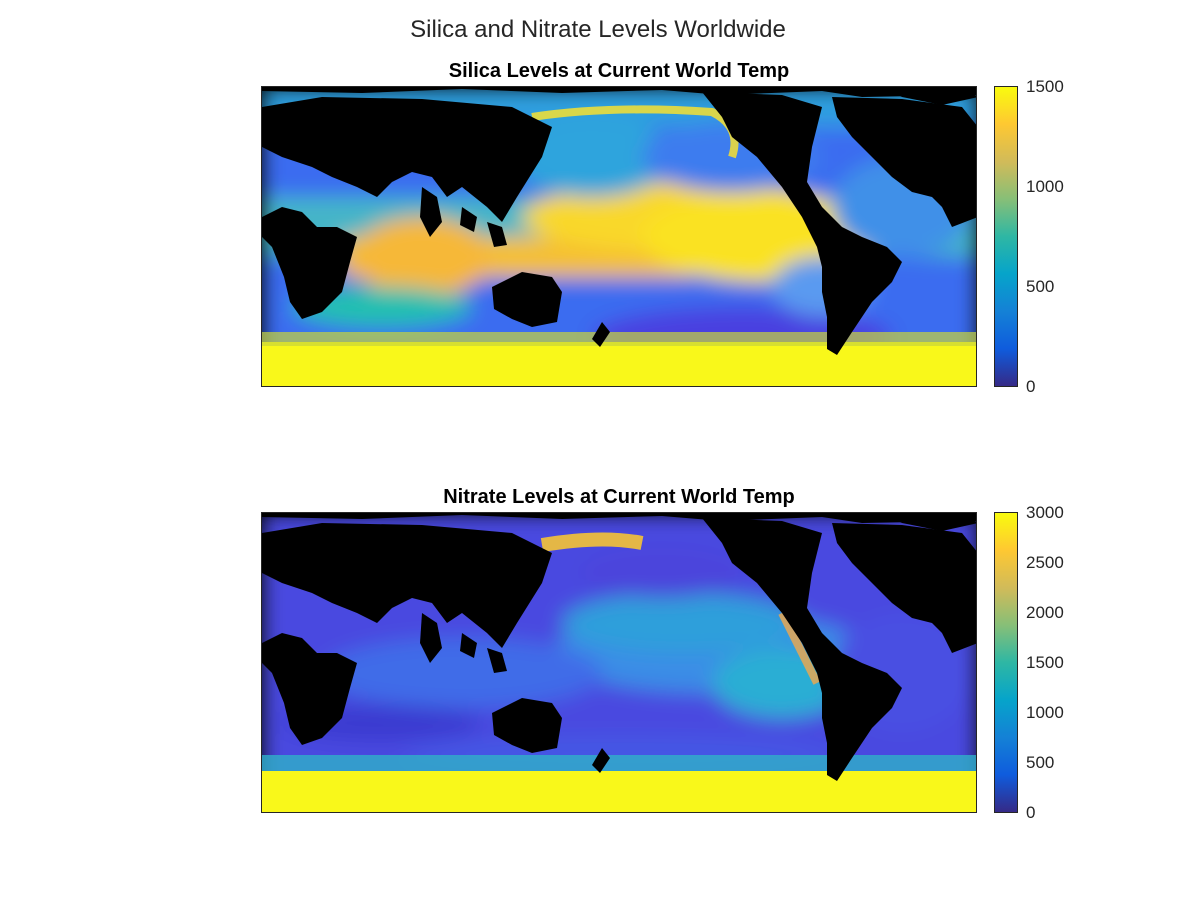  What do you see at coordinates (1045, 186) in the screenshot?
I see `silica-colorbar-tick-1000: 1000` at bounding box center [1045, 186].